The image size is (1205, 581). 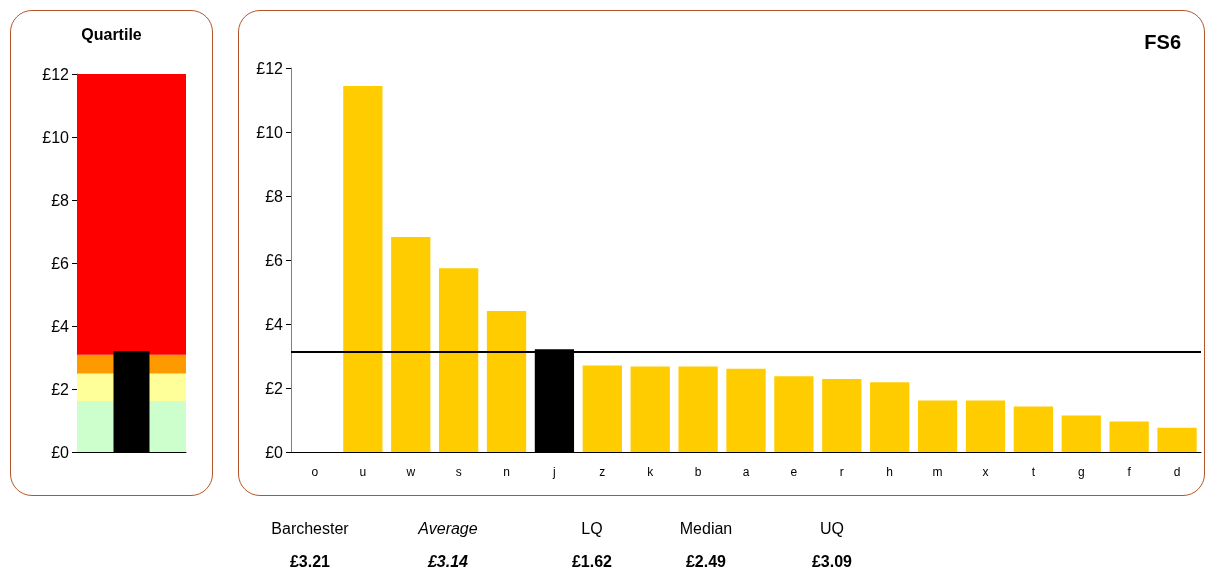 I want to click on x-tick-label: g, so click(x=1081, y=472).